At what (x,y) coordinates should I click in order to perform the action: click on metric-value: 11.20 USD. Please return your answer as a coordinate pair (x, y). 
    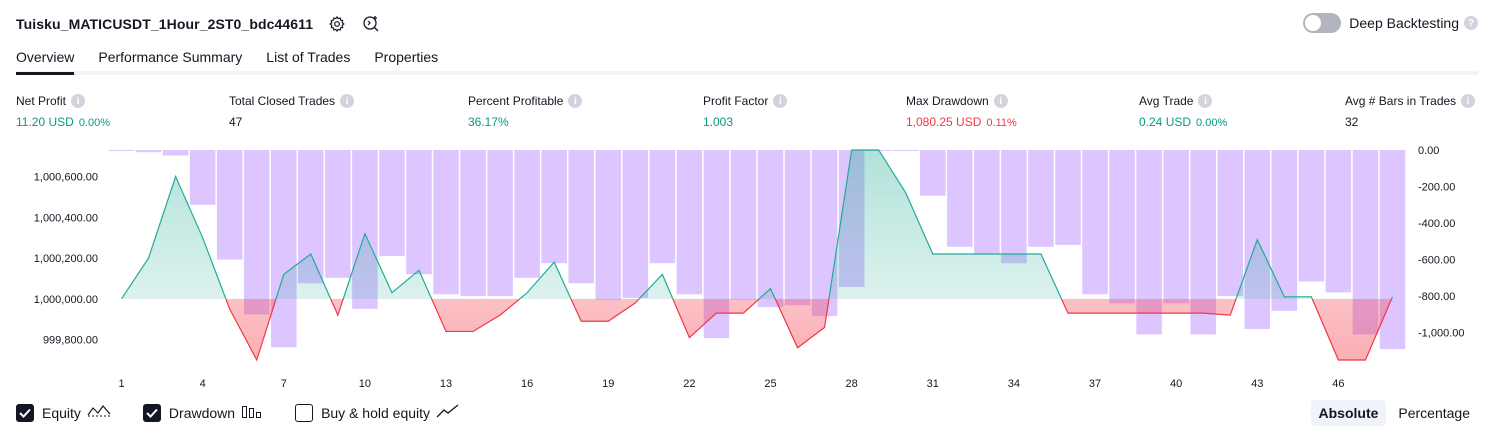
    Looking at the image, I should click on (45, 122).